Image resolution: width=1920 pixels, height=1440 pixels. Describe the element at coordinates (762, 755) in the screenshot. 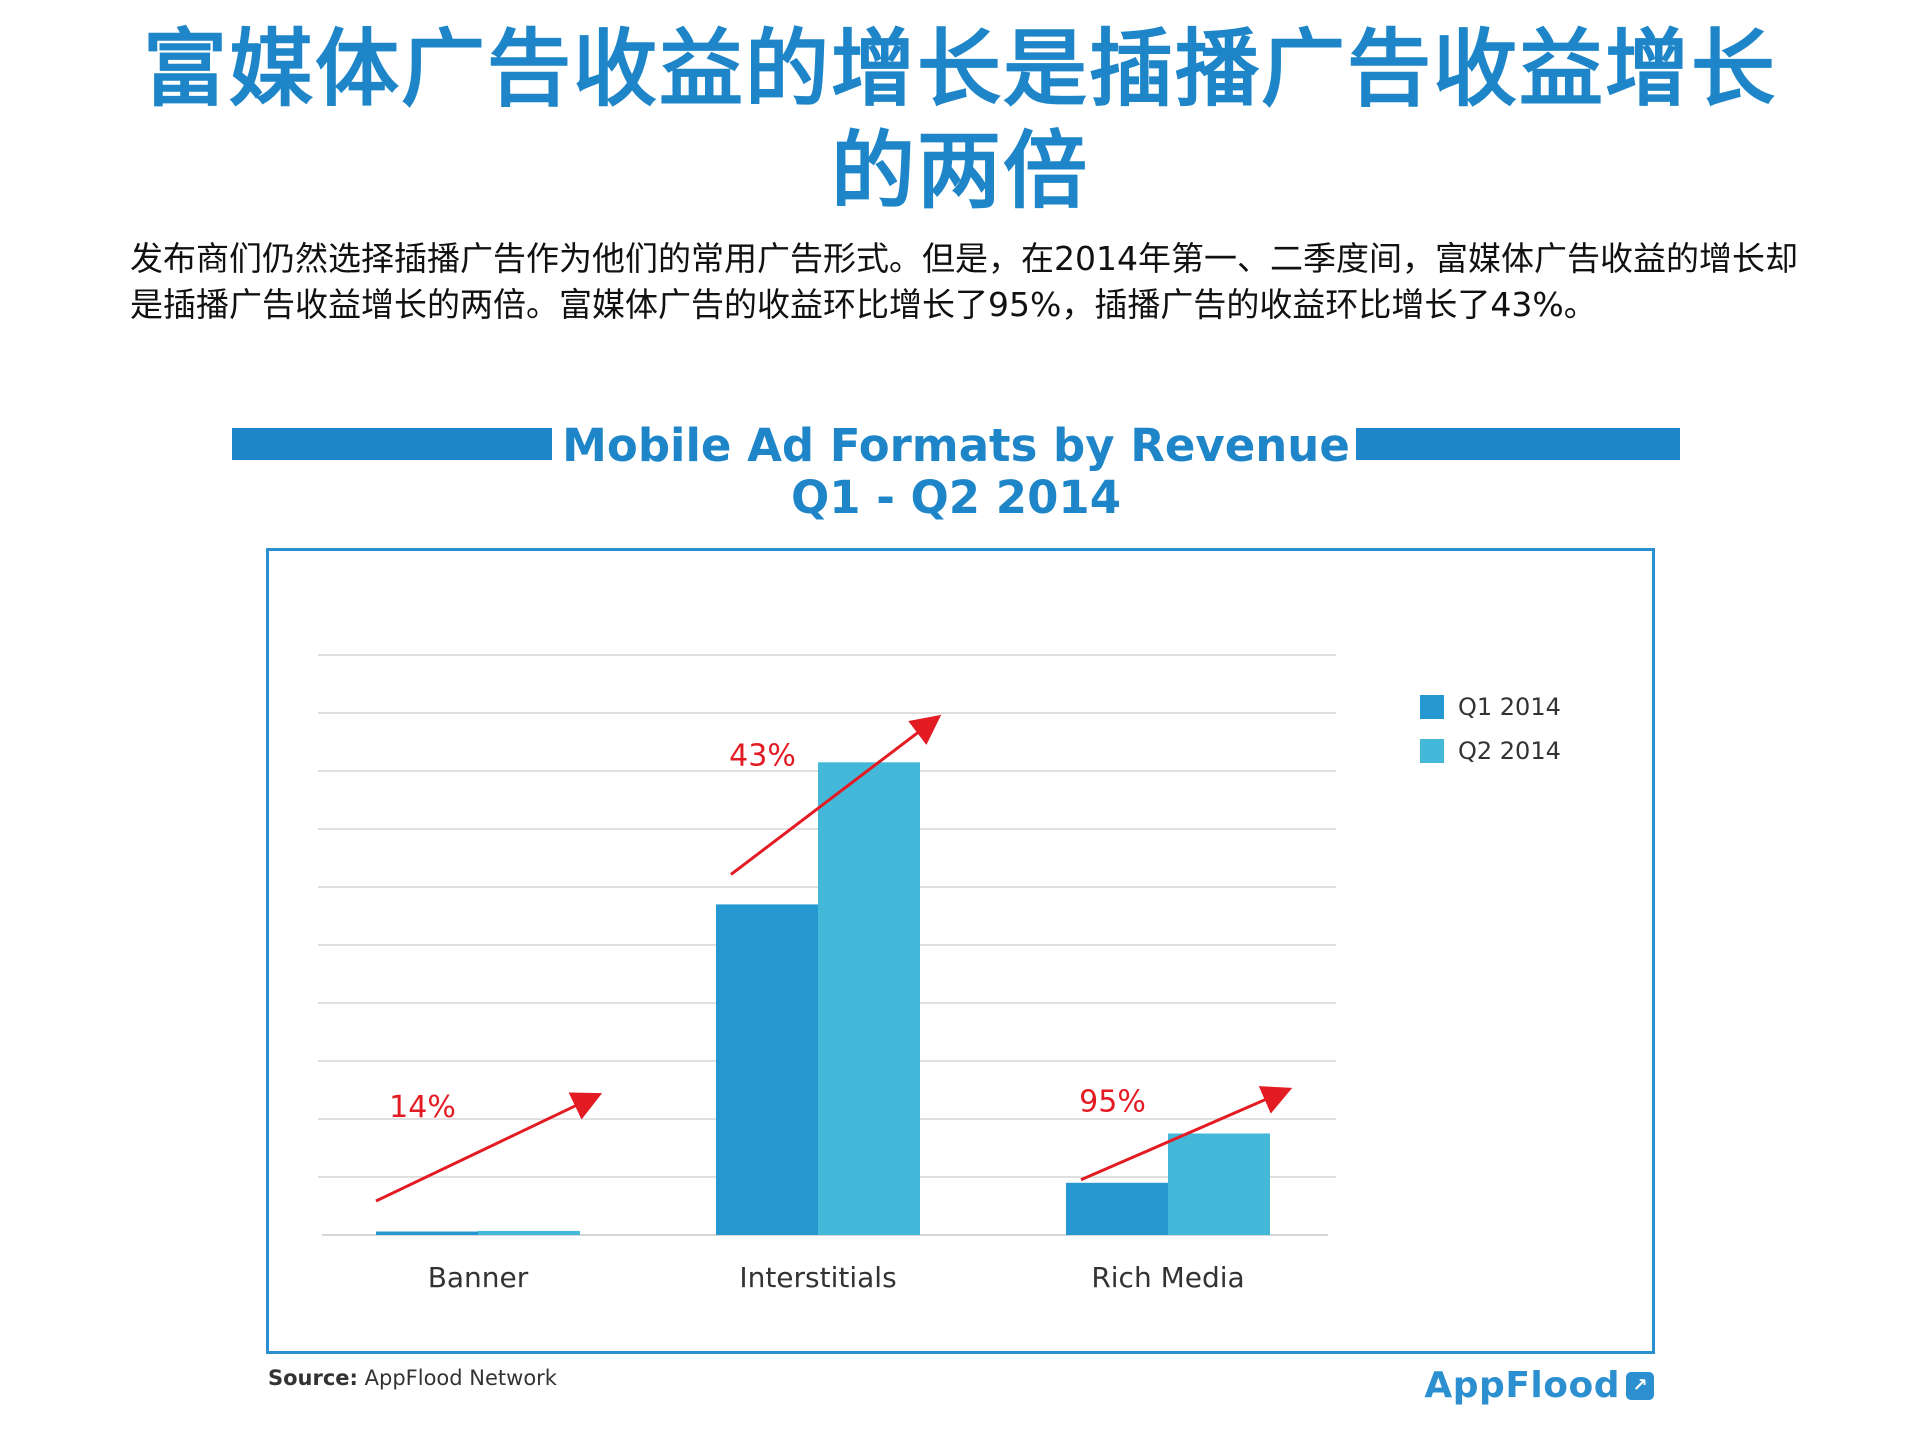

I see `growth-label: 43%` at that location.